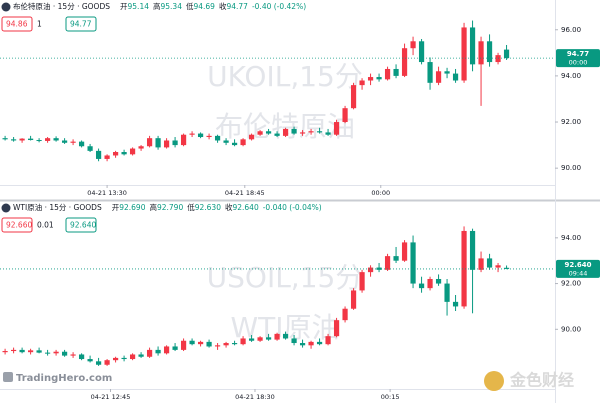 Image resolution: width=600 pixels, height=403 pixels. Describe the element at coordinates (285, 277) in the screenshot. I see `watermark: USOIL,15分` at that location.